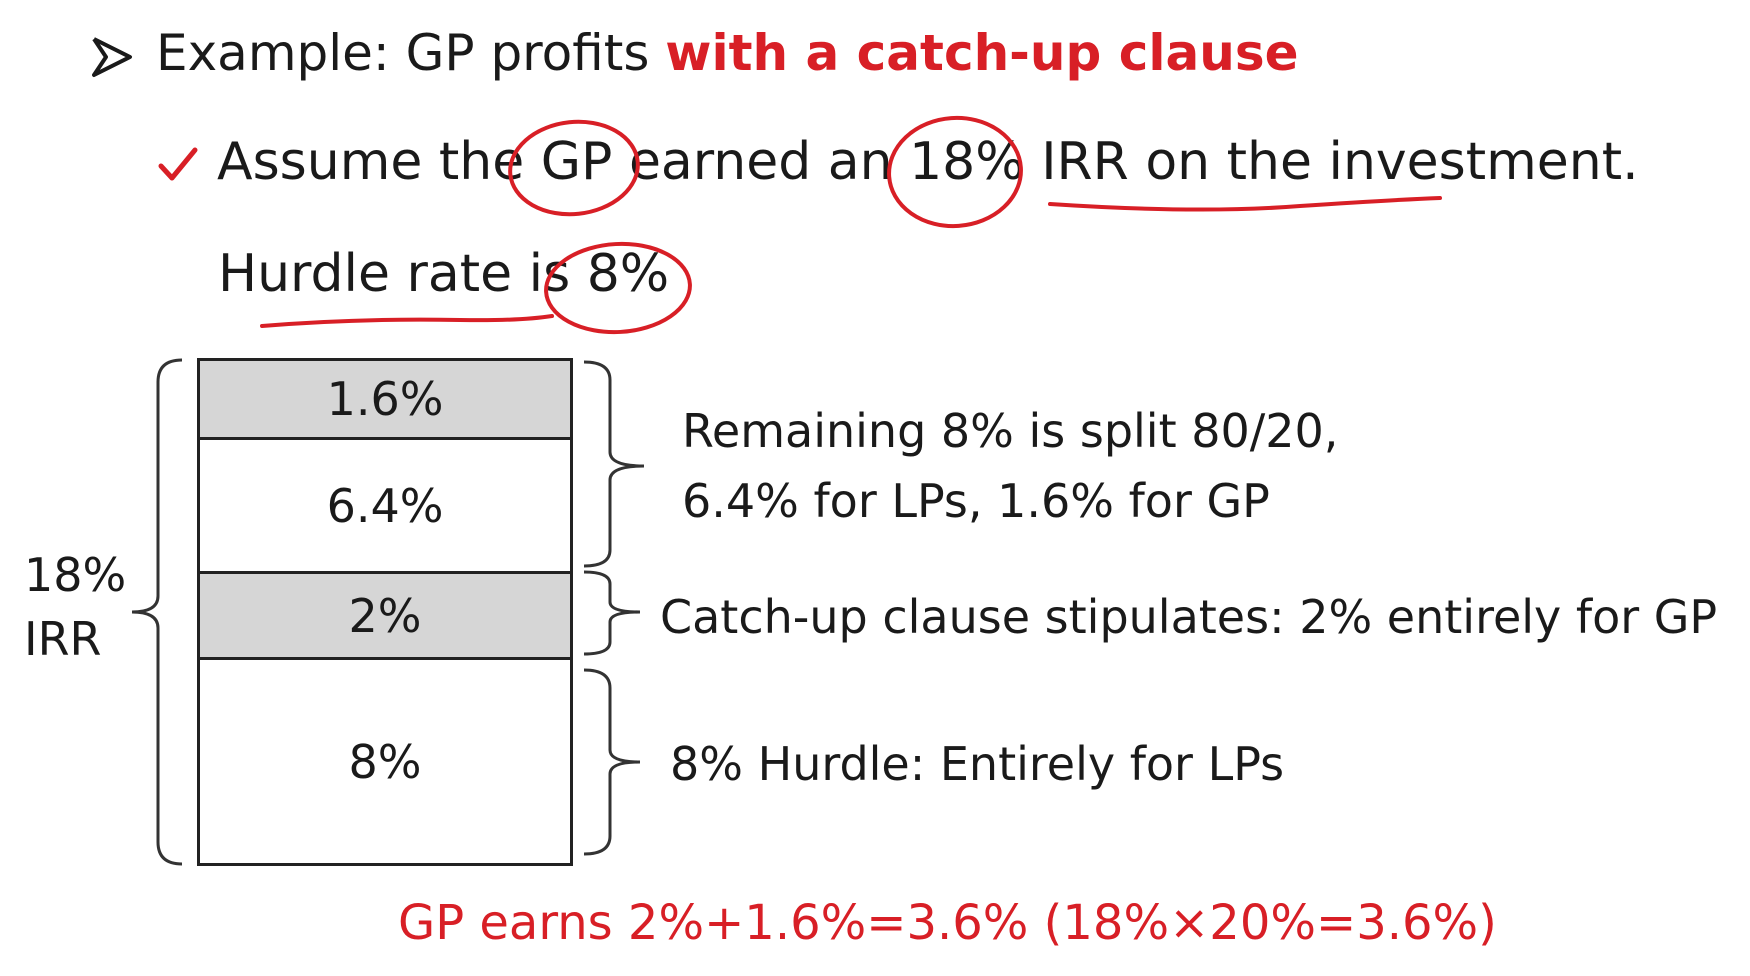  Describe the element at coordinates (612, 762) in the screenshot. I see `hurdle-brace` at that location.